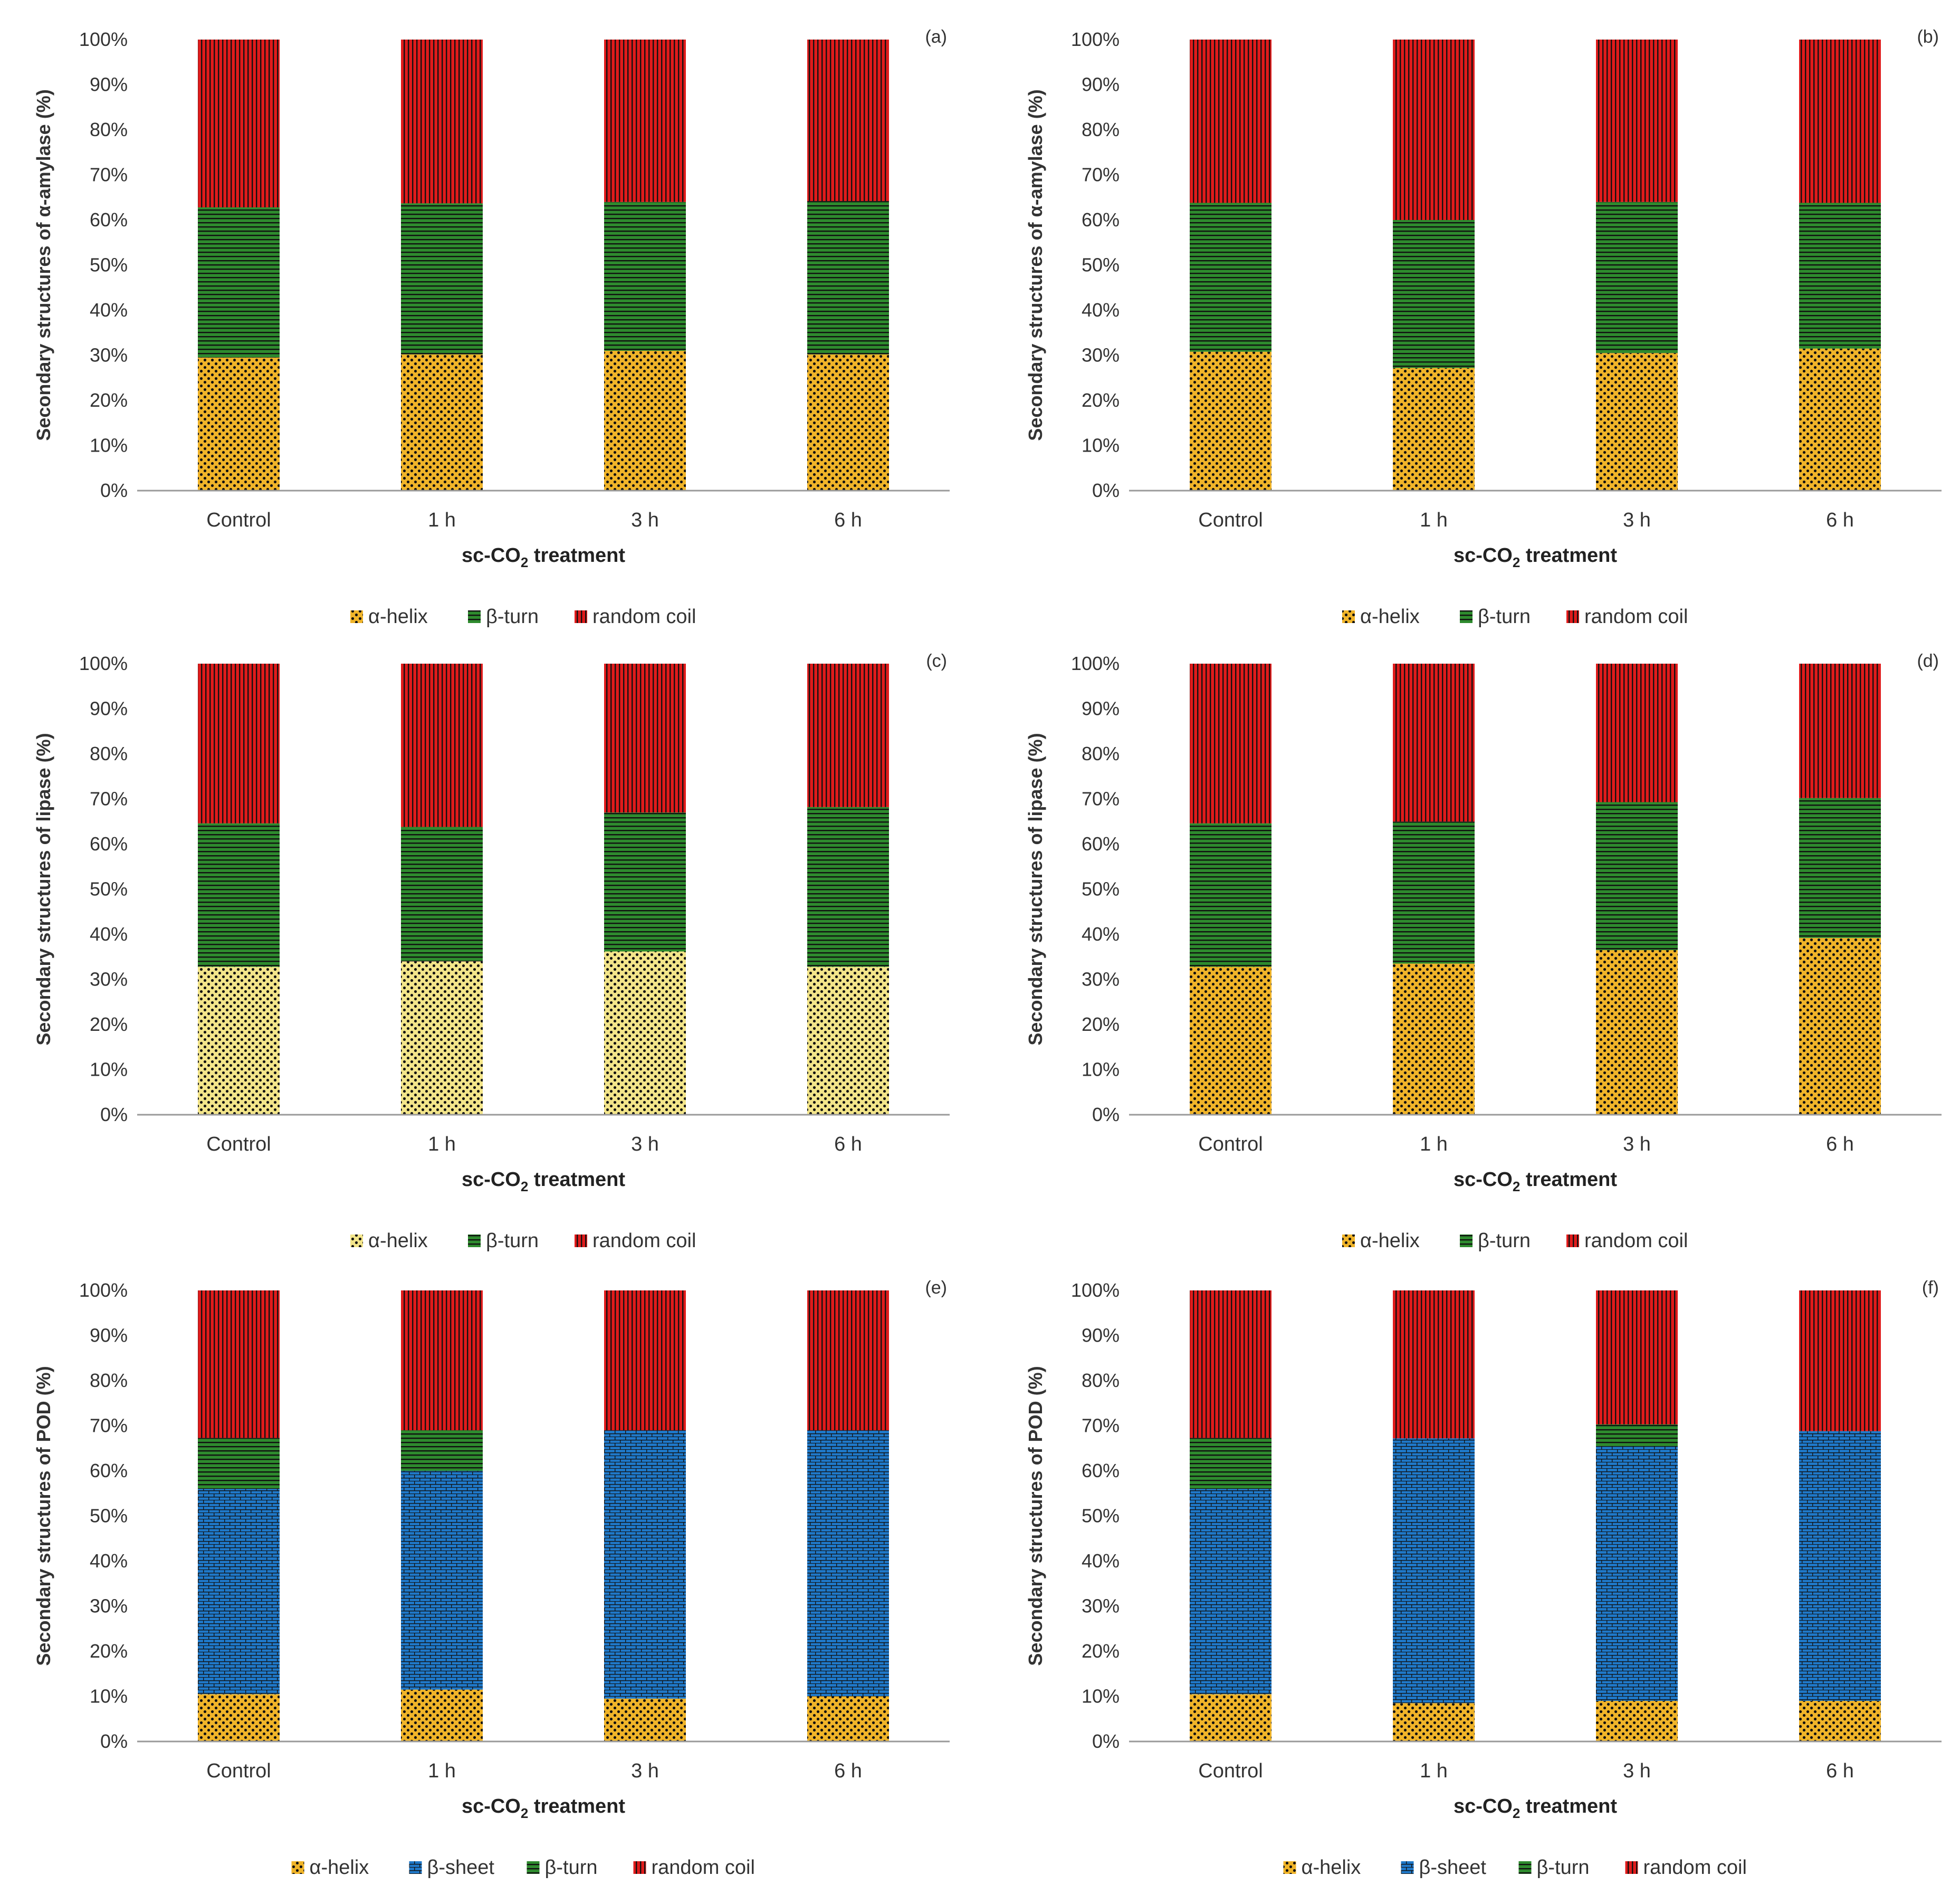 The image size is (1960, 1895). I want to click on legend: α-helix β-sheet β-turn random coil, so click(523, 1867).